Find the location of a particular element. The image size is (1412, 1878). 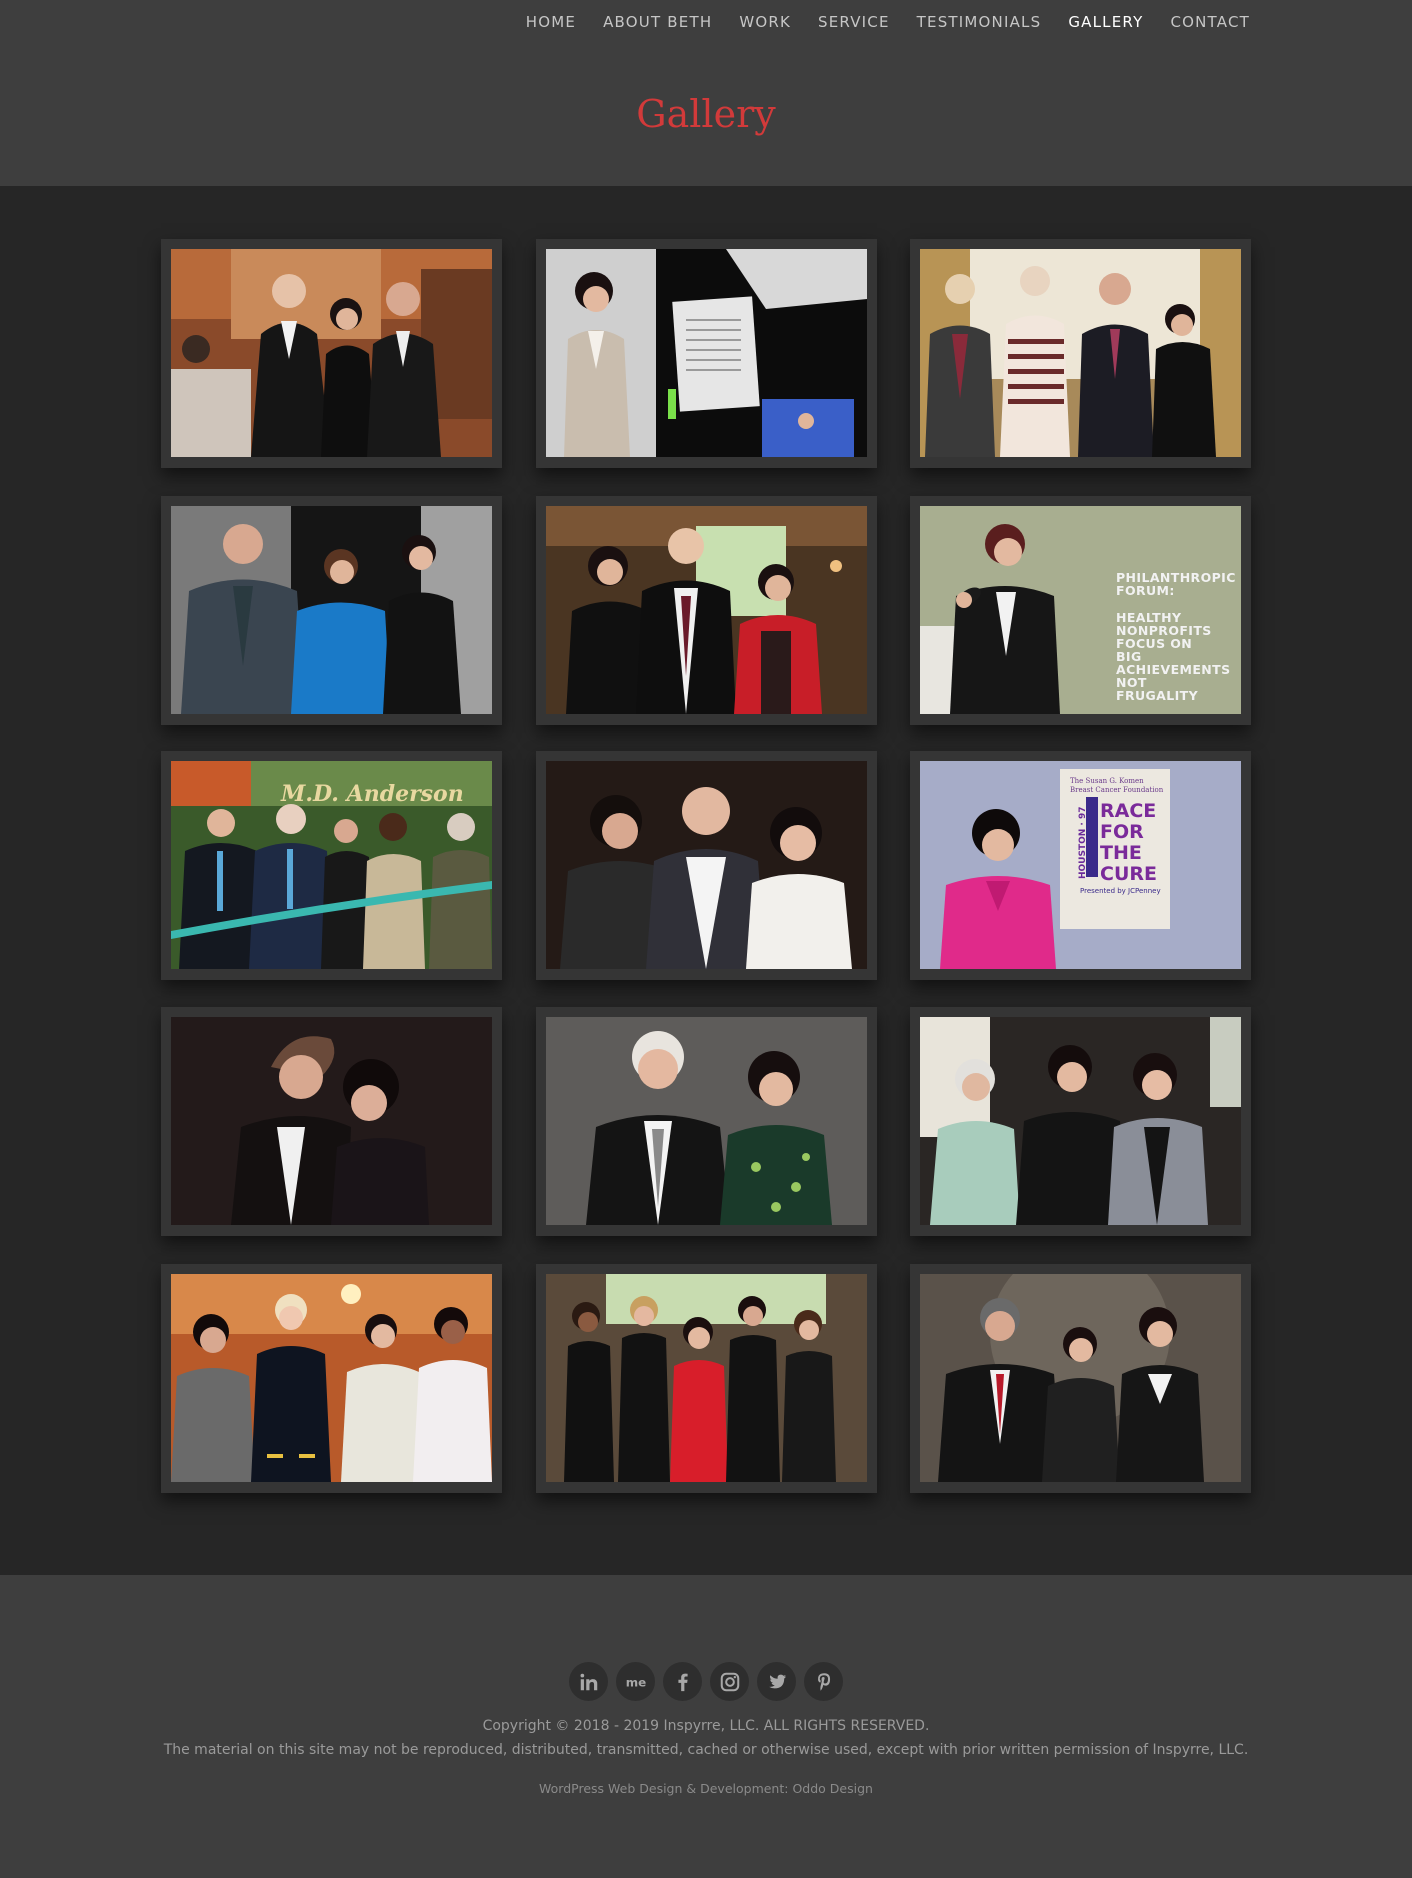

poster-headline-line: FOR is located at coordinates (1122, 832).